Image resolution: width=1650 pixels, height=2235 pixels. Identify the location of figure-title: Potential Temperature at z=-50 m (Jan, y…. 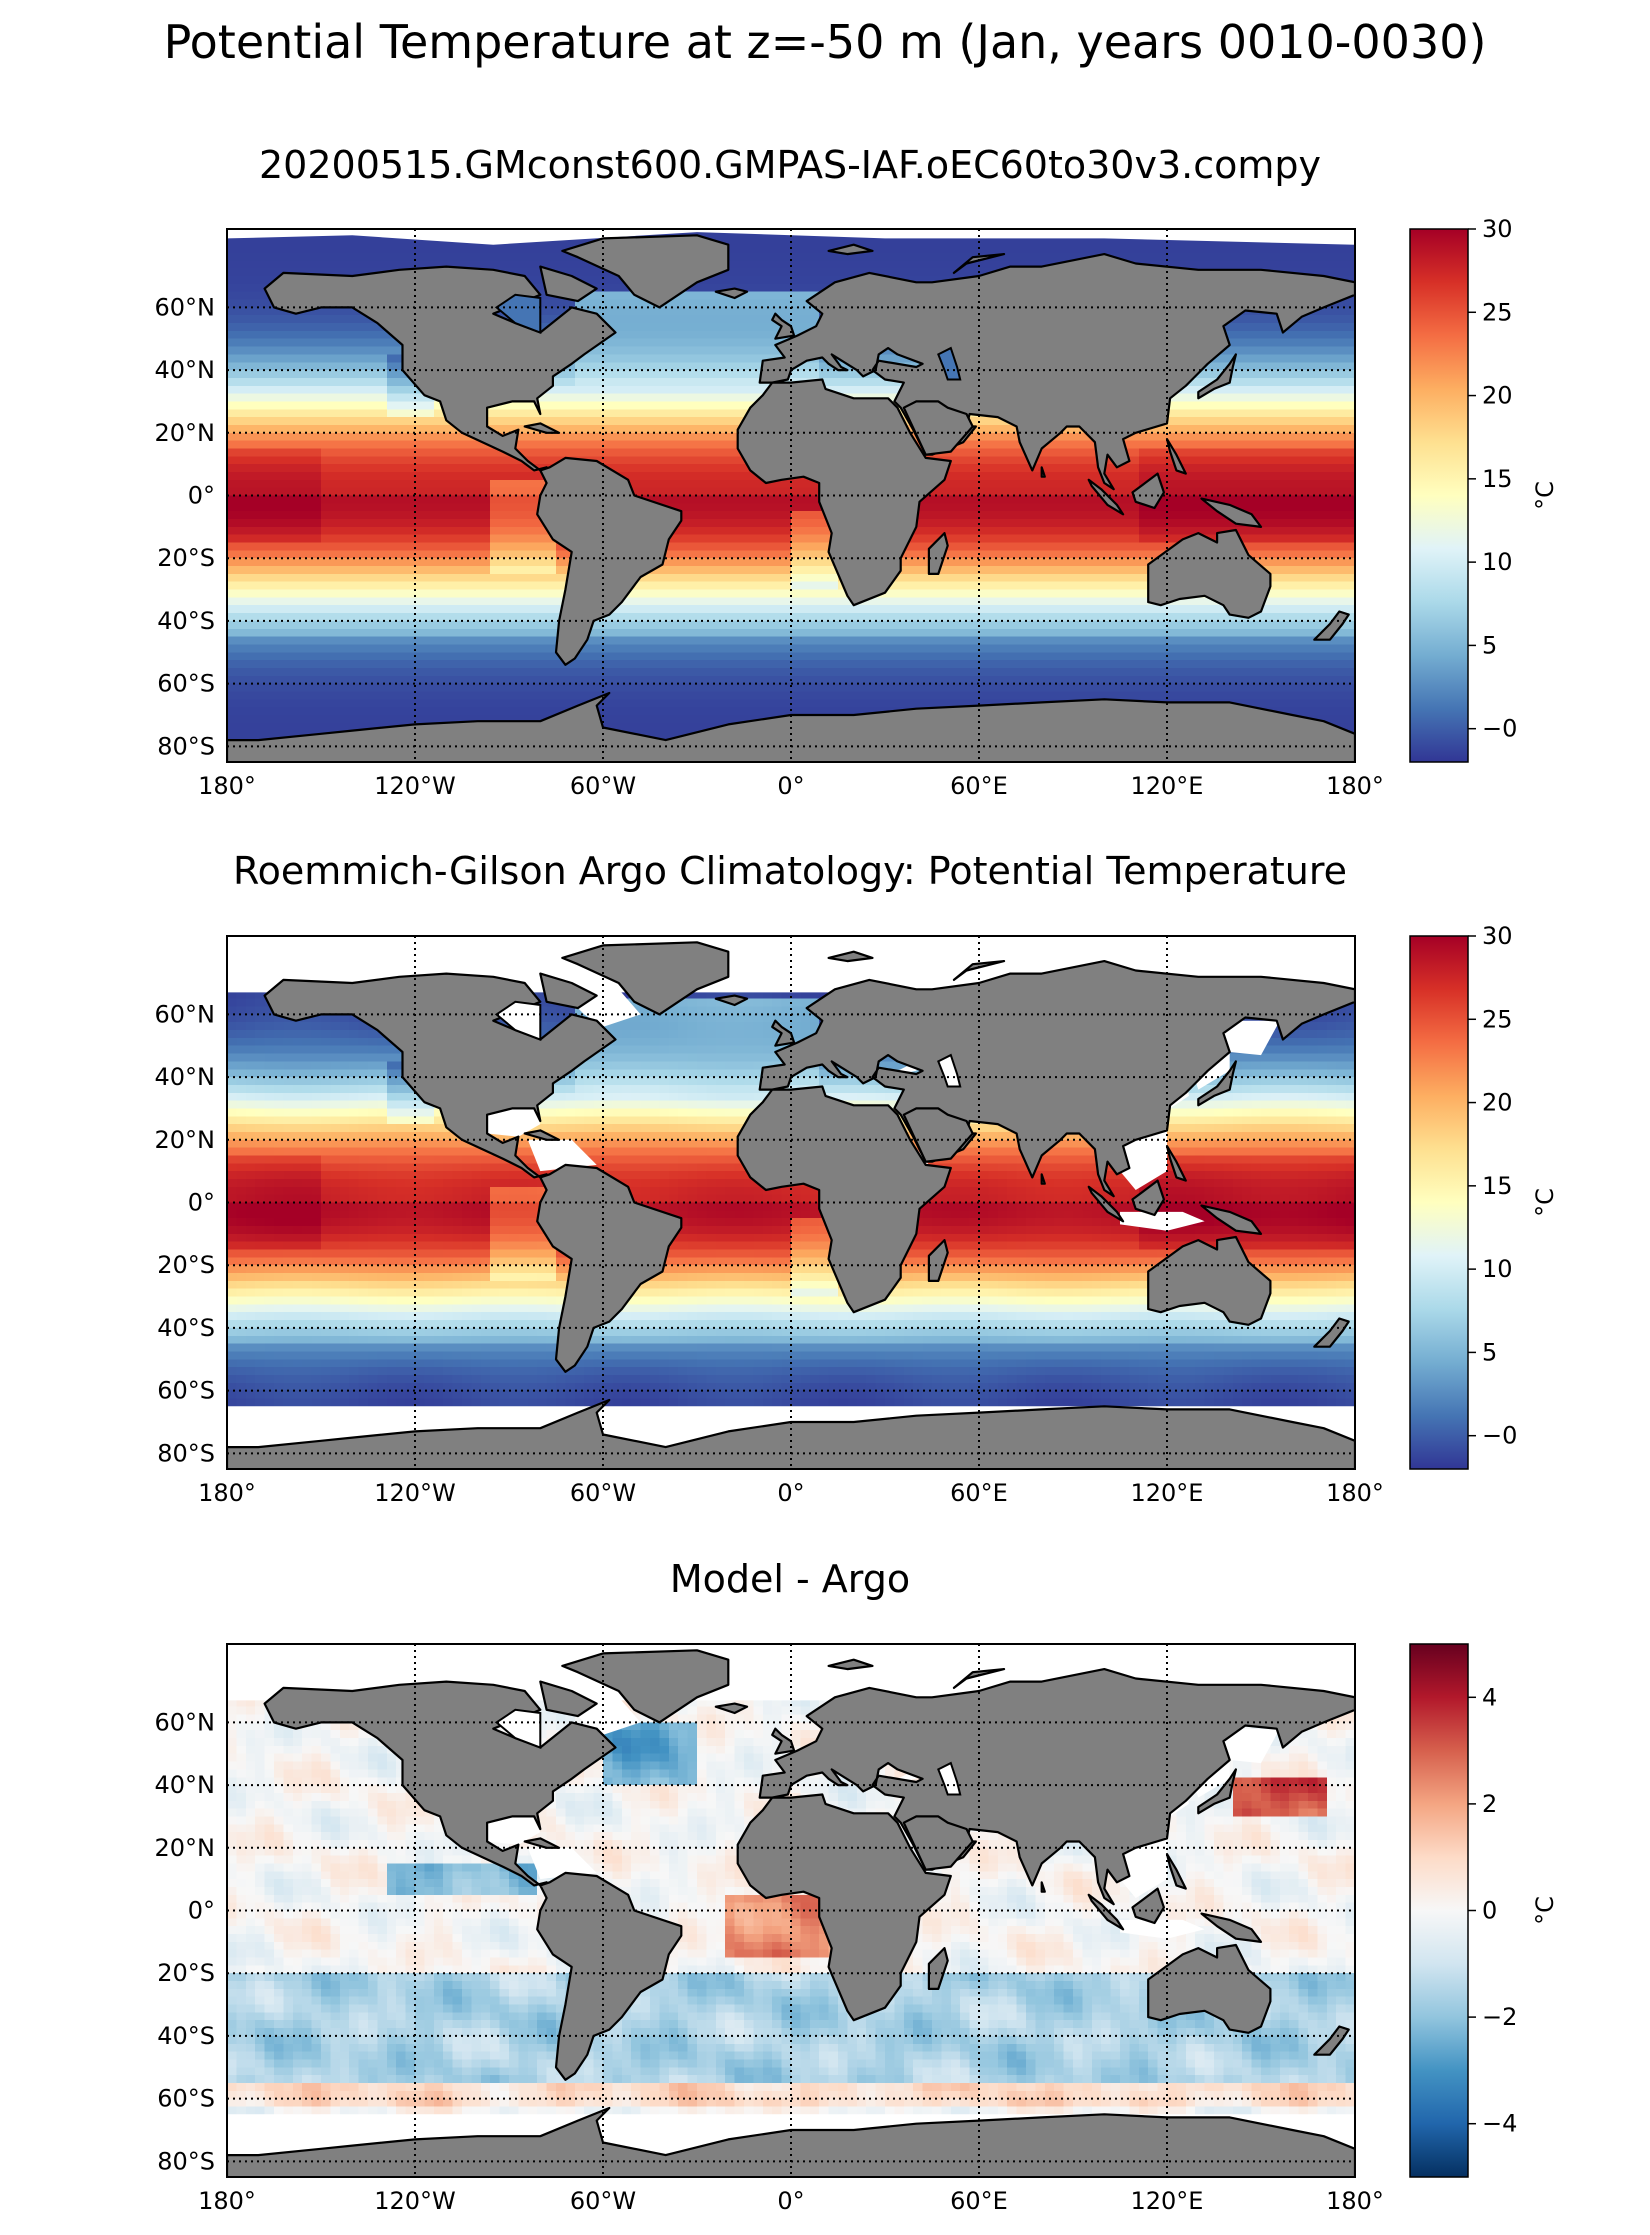
(825, 42).